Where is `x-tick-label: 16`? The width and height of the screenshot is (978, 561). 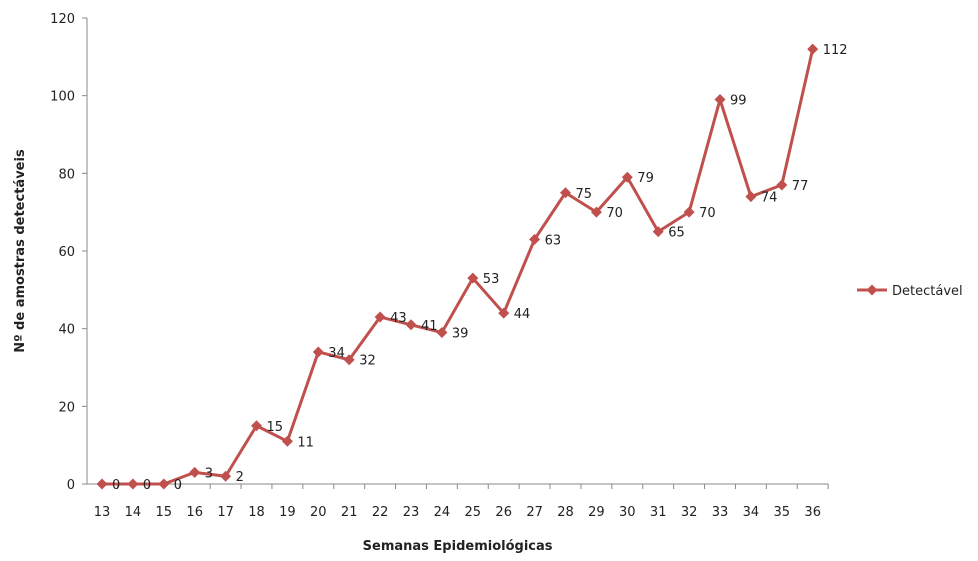
x-tick-label: 16 is located at coordinates (194, 512).